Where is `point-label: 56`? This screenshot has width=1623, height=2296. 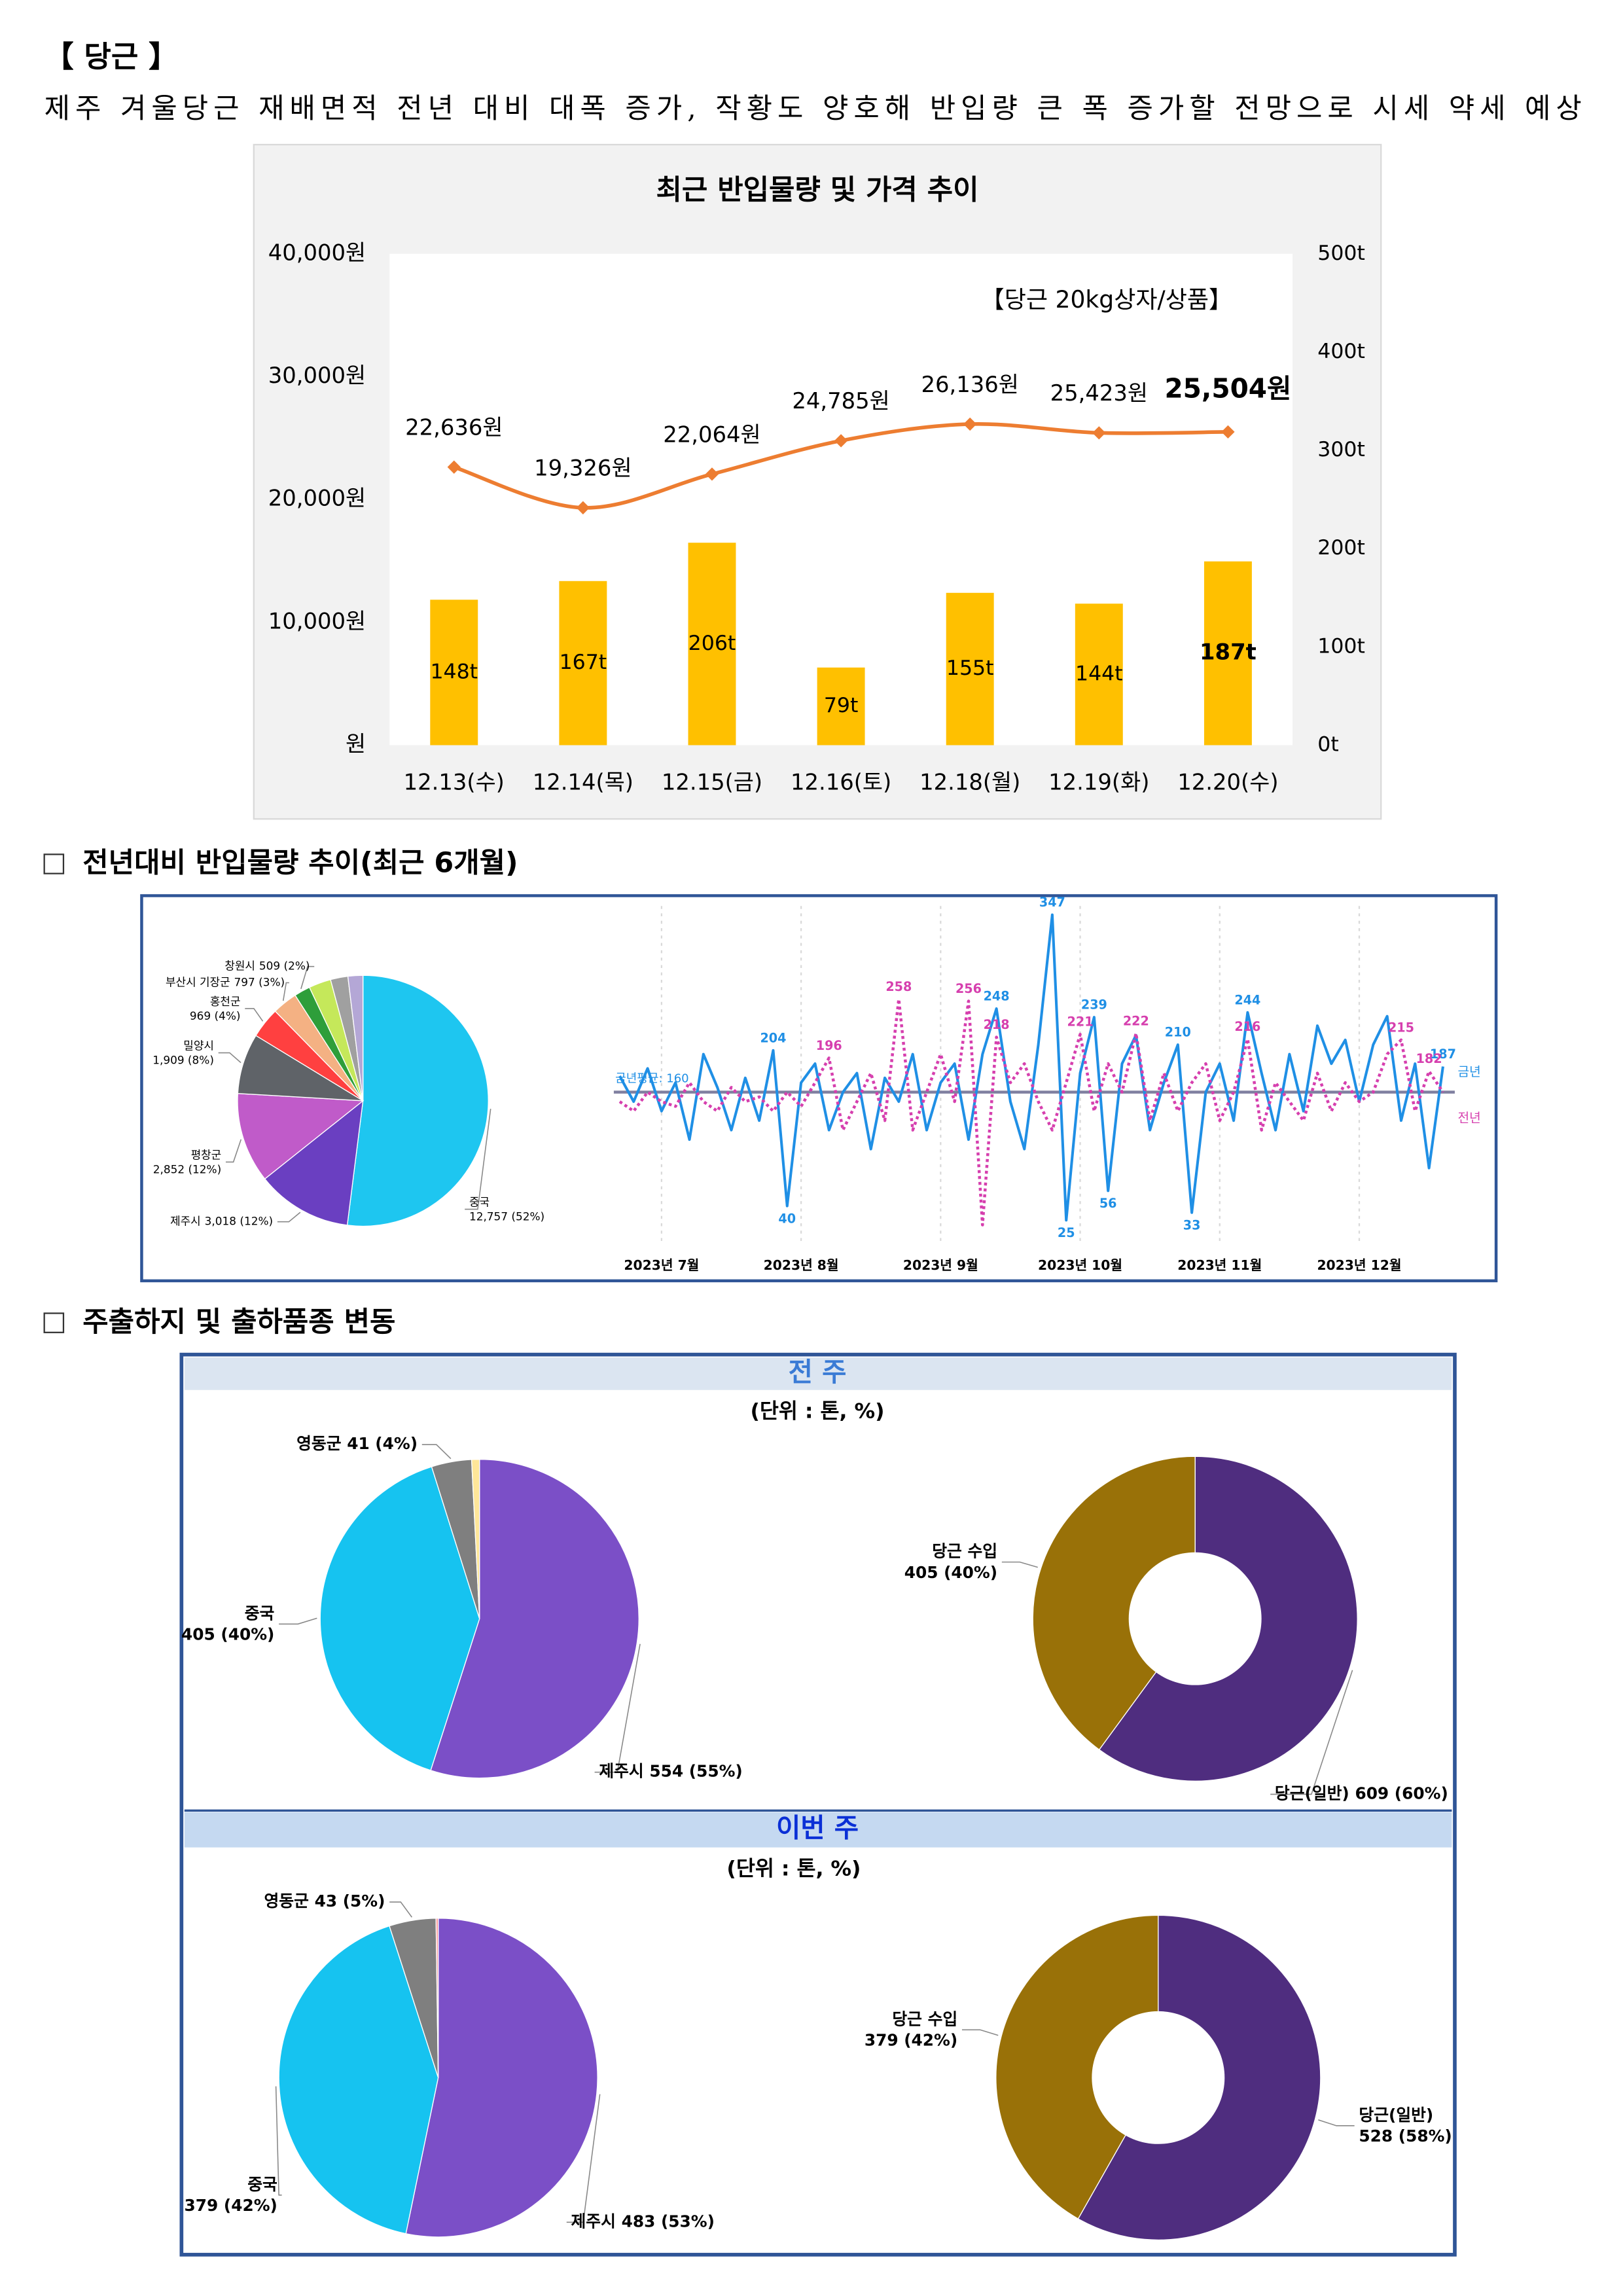 point-label: 56 is located at coordinates (1108, 1203).